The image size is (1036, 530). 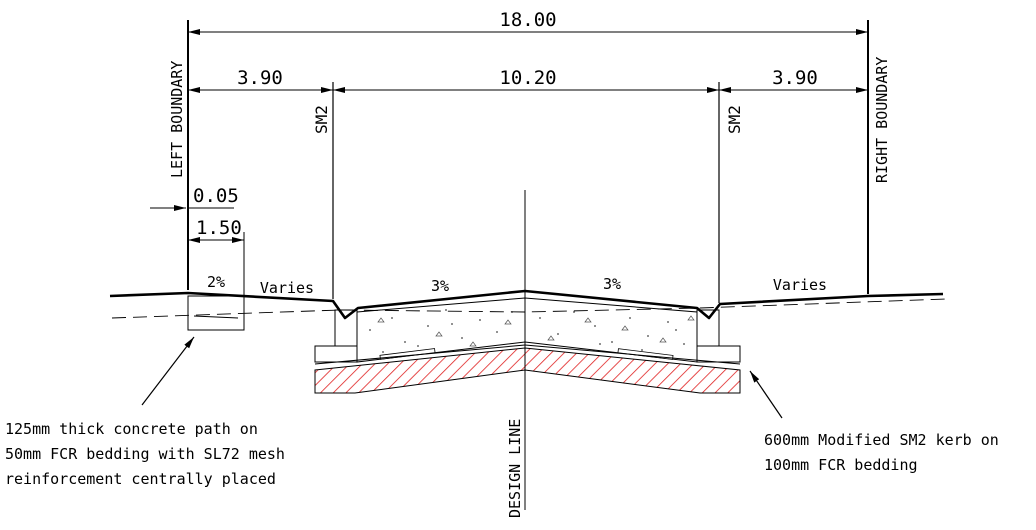 I want to click on dim-path-width: 1.50, so click(x=219, y=228).